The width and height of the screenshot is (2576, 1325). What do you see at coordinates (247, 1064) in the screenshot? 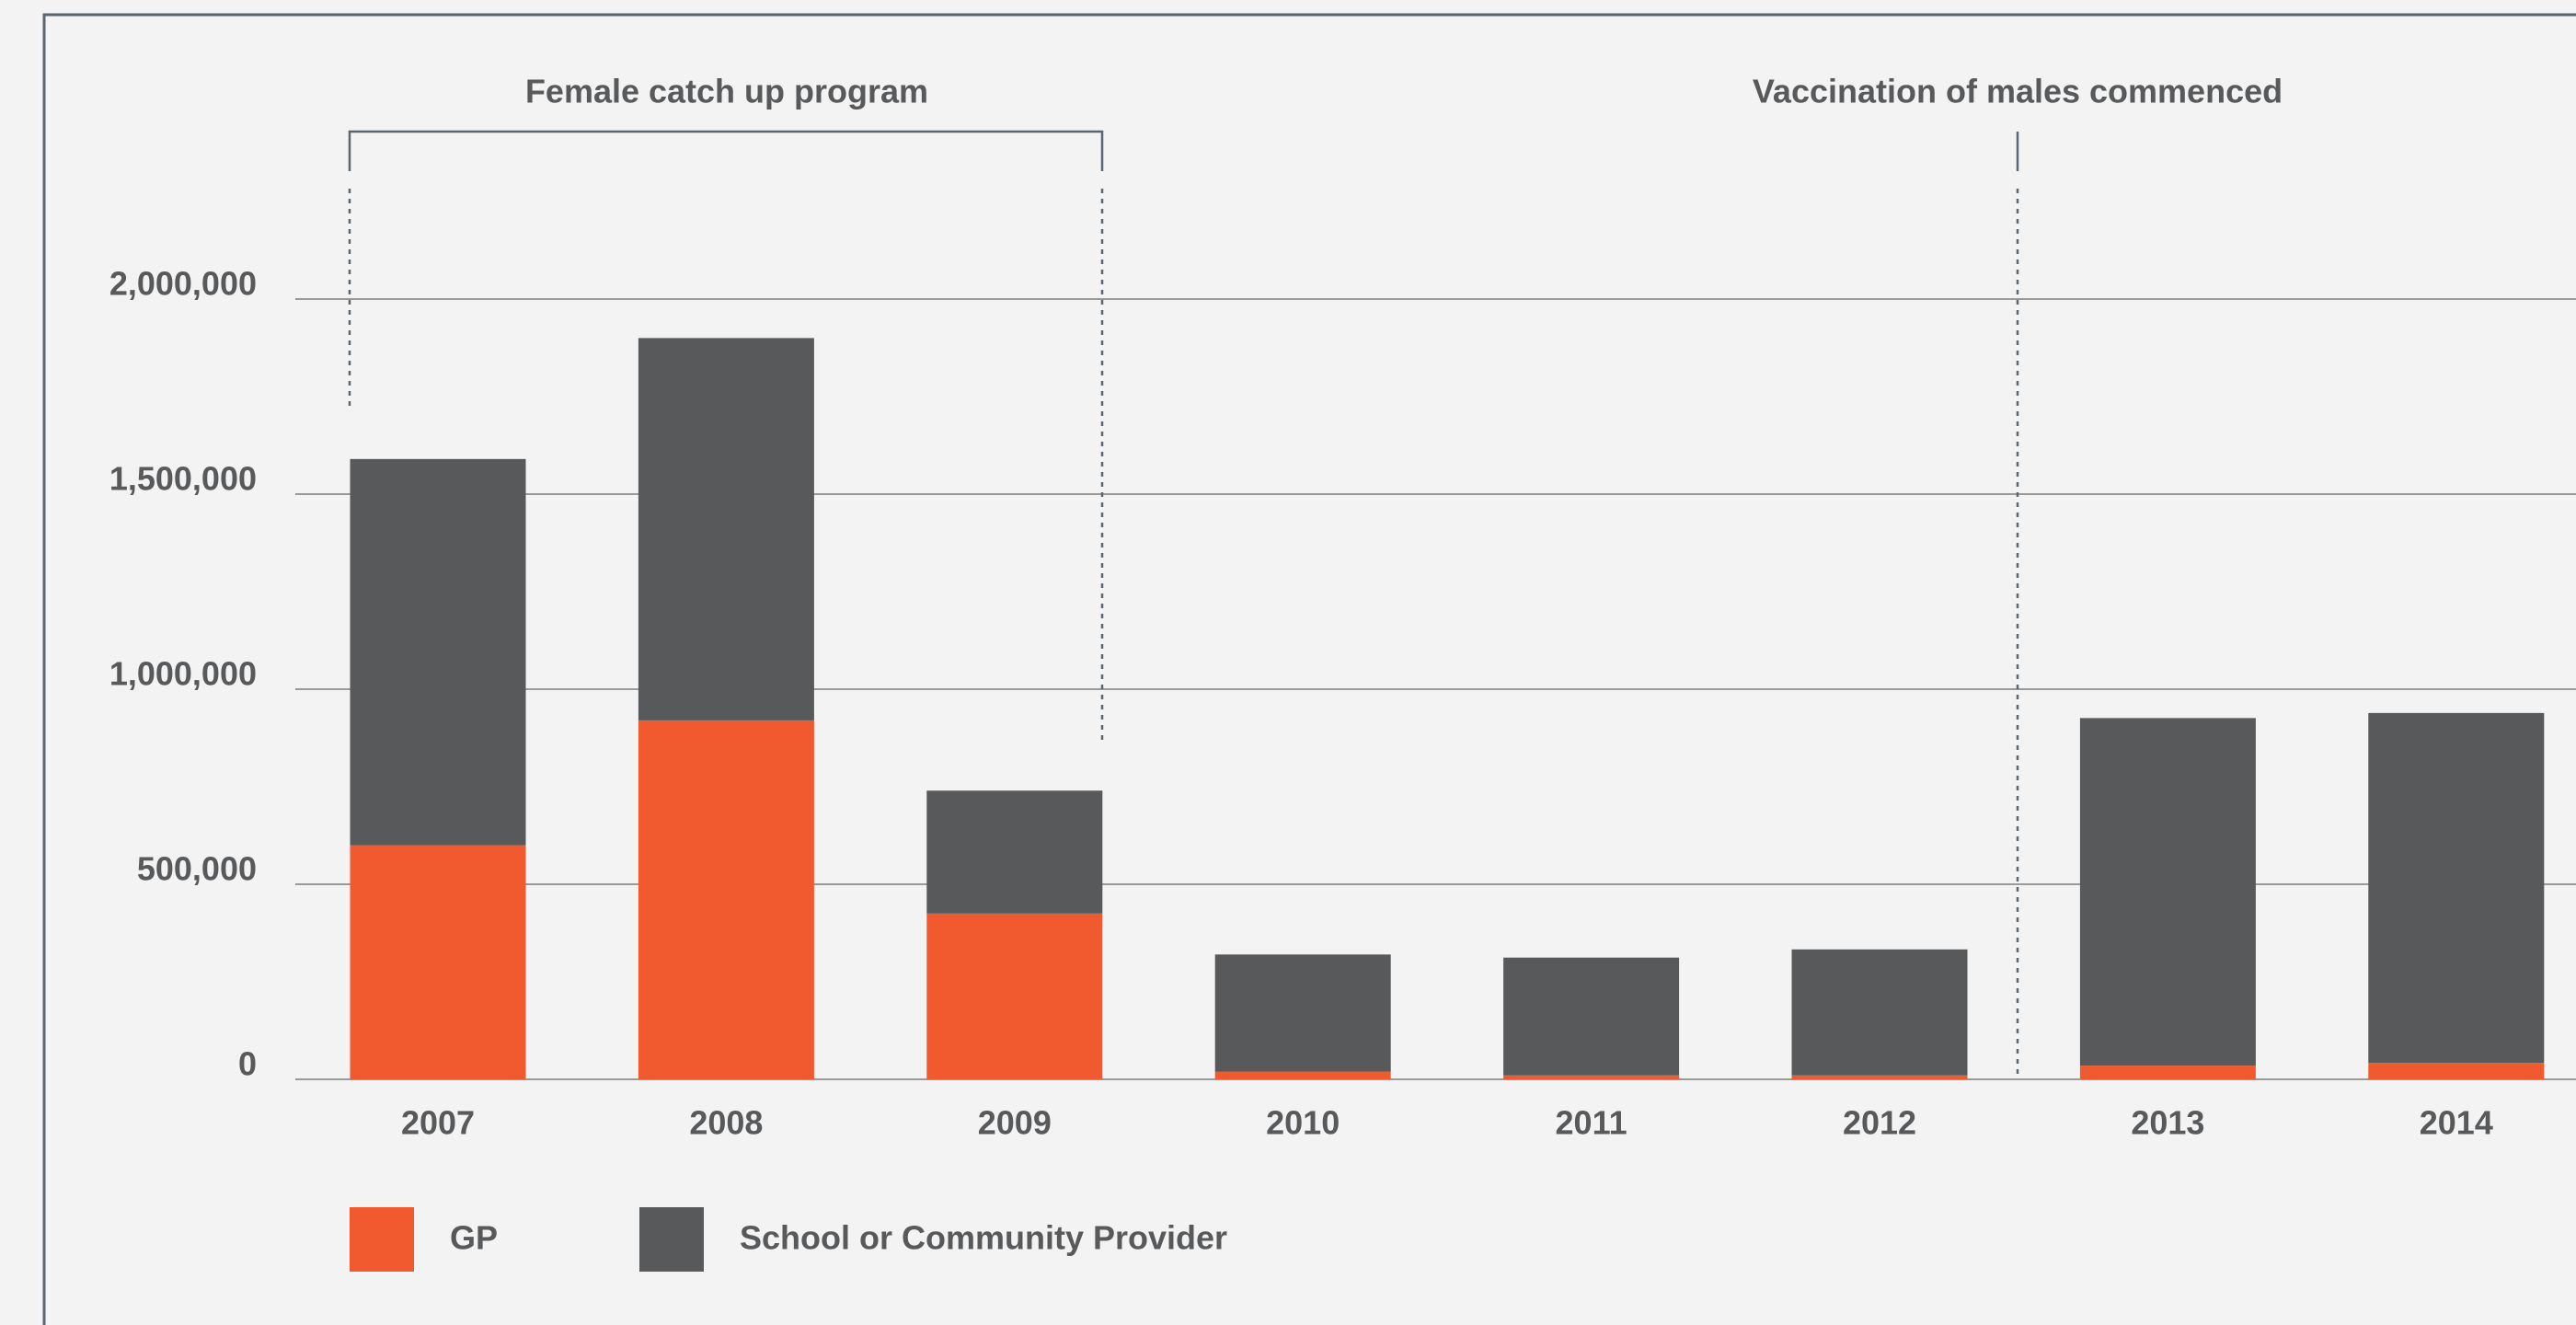
I see `y-tick-label: 0` at bounding box center [247, 1064].